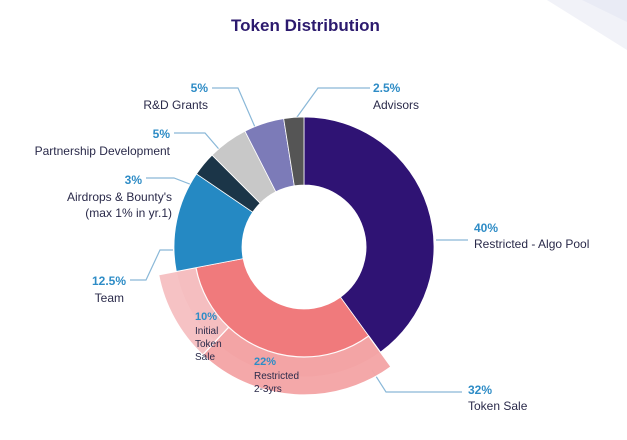 This screenshot has height=440, width=627. I want to click on donut-hole, so click(304, 247).